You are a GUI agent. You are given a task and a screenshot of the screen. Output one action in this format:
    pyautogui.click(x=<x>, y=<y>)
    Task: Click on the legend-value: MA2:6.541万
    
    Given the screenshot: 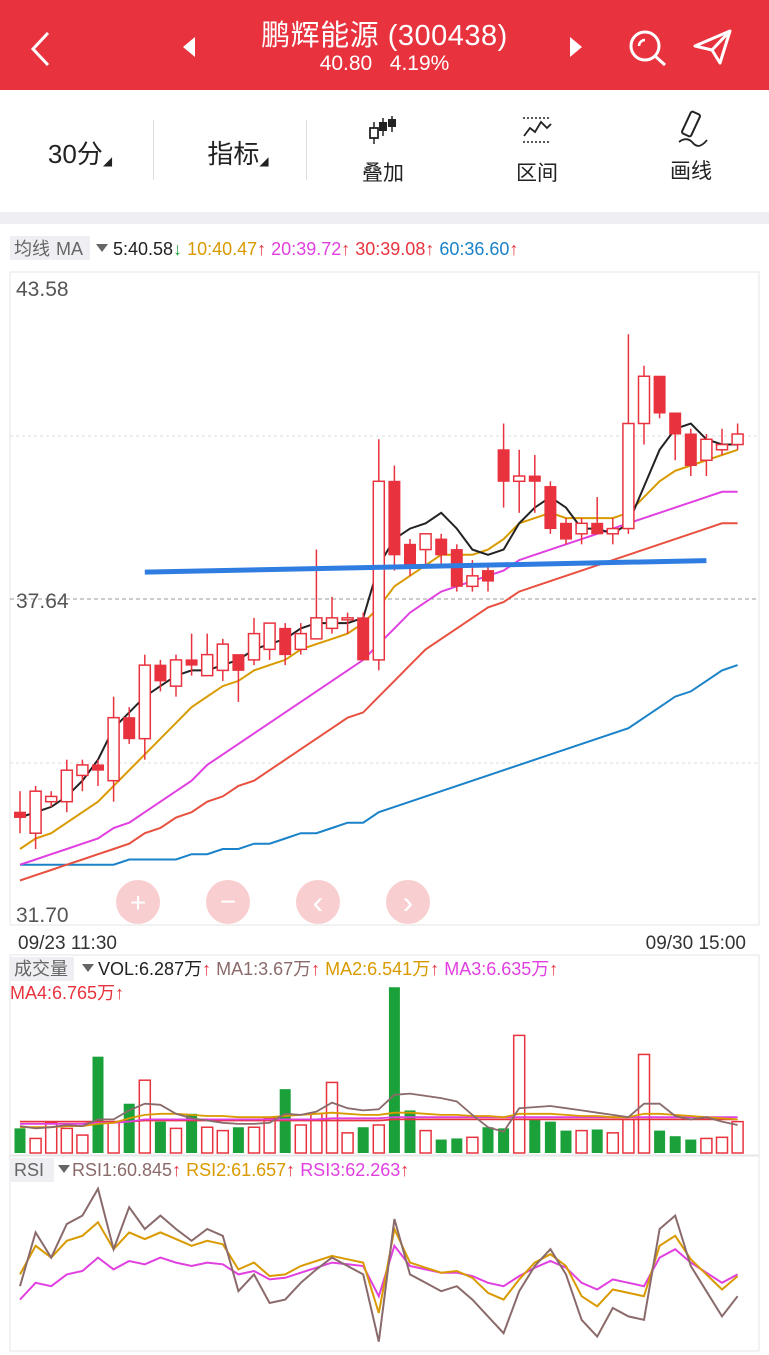 What is the action you would take?
    pyautogui.click(x=377, y=969)
    